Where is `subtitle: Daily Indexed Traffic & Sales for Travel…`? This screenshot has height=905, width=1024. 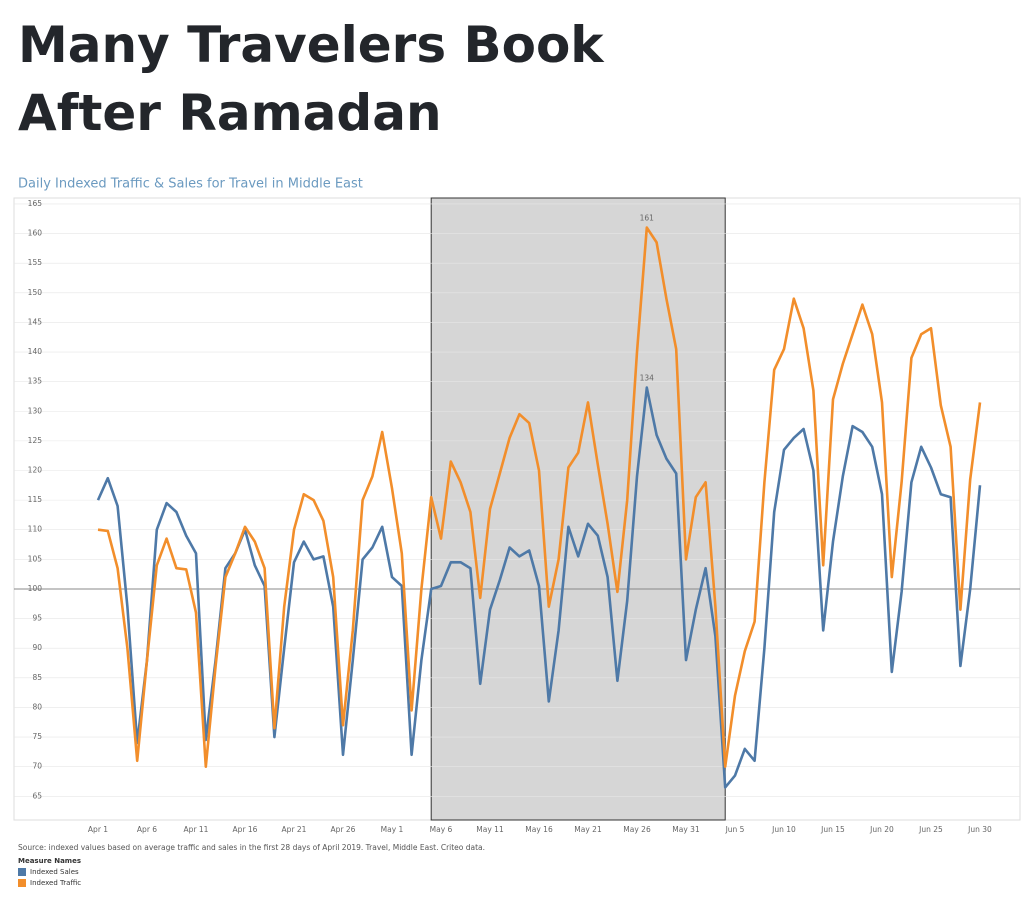
subtitle: Daily Indexed Traffic & Sales for Travel… is located at coordinates (190, 184).